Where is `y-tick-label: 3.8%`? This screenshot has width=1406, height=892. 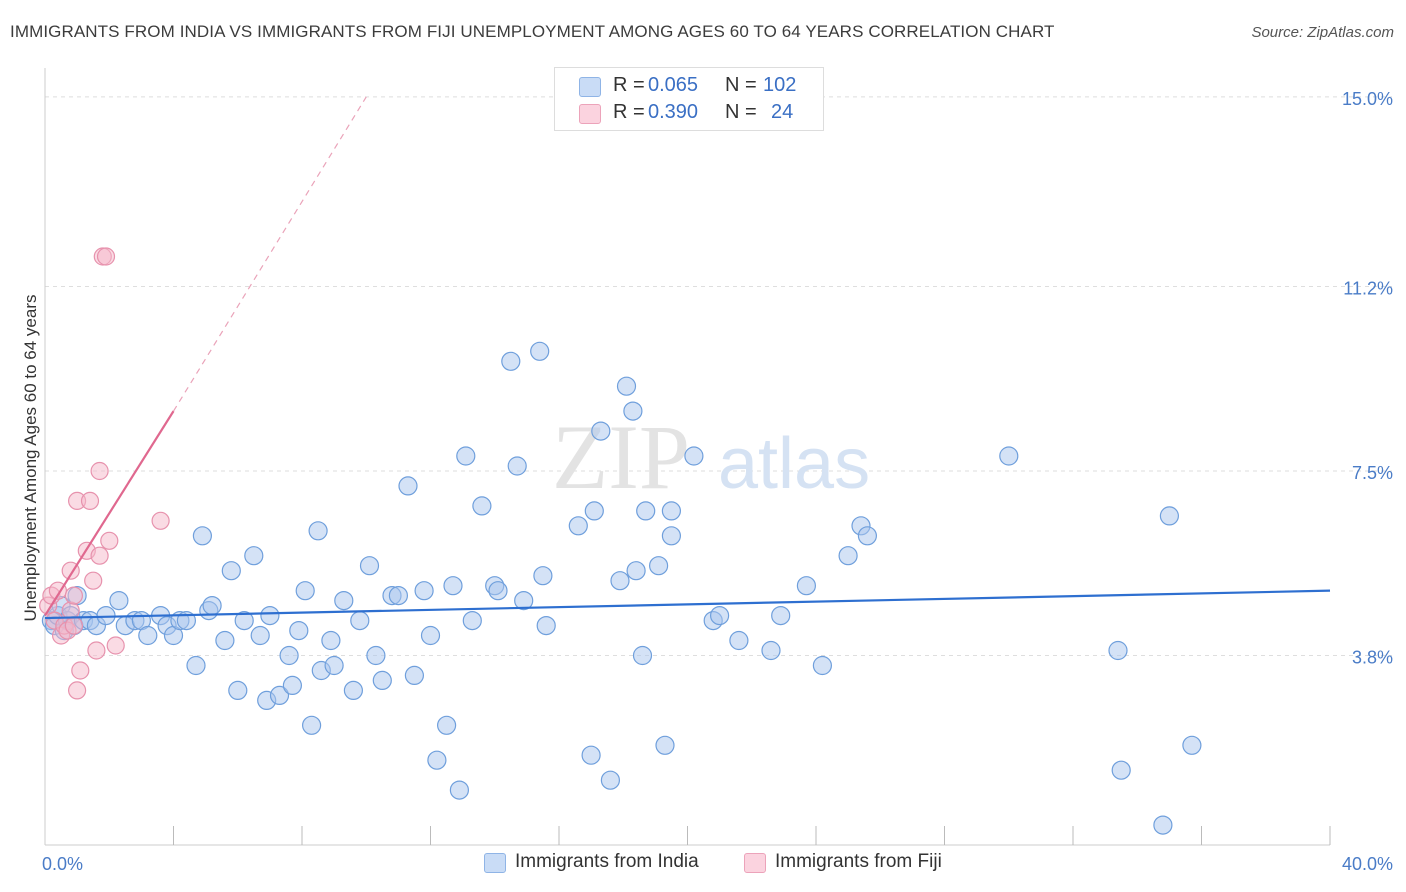
y-tick-label: 3.8% is located at coordinates (1372, 657).